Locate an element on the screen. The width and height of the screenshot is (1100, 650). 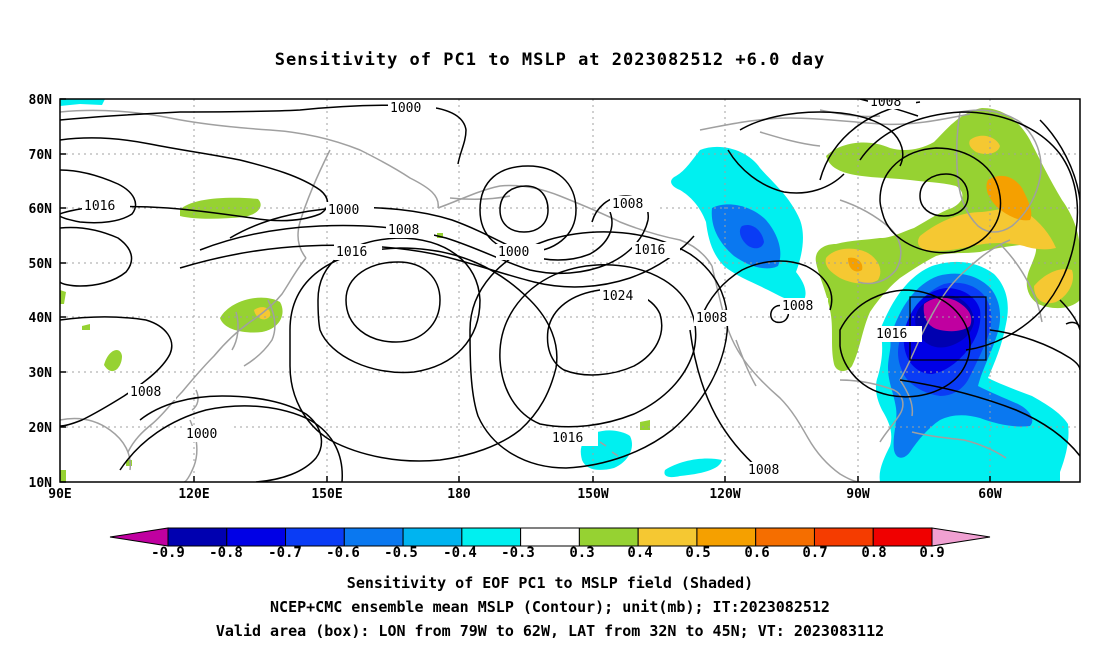
lat-label: 10N is located at coordinates (41, 483).